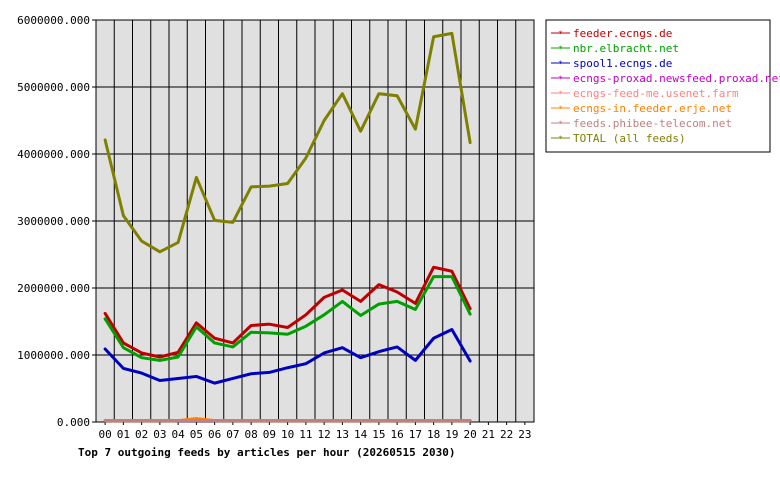 This screenshot has width=780, height=484. I want to click on y-tick-label: 3000000.000, so click(53, 221).